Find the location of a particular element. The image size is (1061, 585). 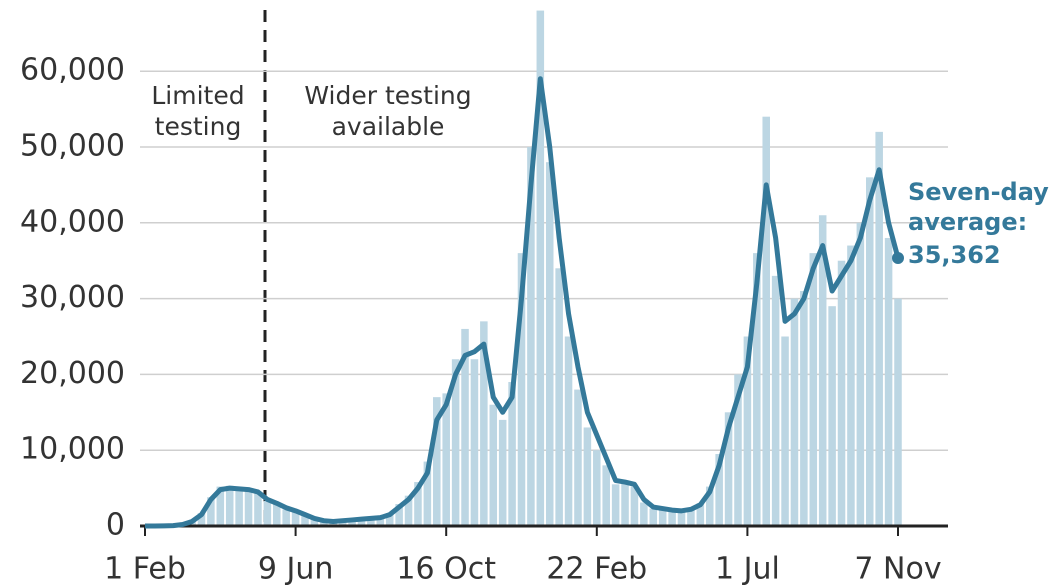

annotation: Wider testing is located at coordinates (387, 95).